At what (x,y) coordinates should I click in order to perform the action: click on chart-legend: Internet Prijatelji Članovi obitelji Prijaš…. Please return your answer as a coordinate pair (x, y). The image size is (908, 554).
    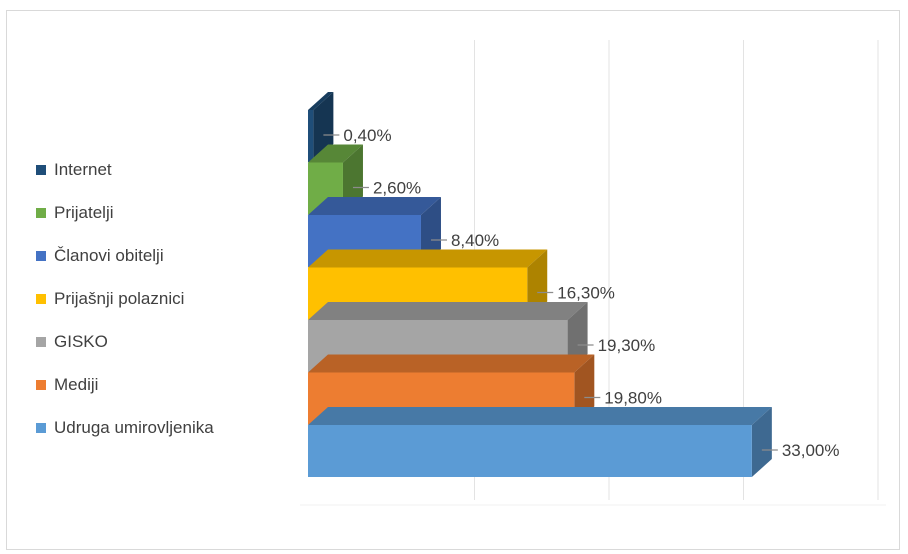
    Looking at the image, I should click on (156, 298).